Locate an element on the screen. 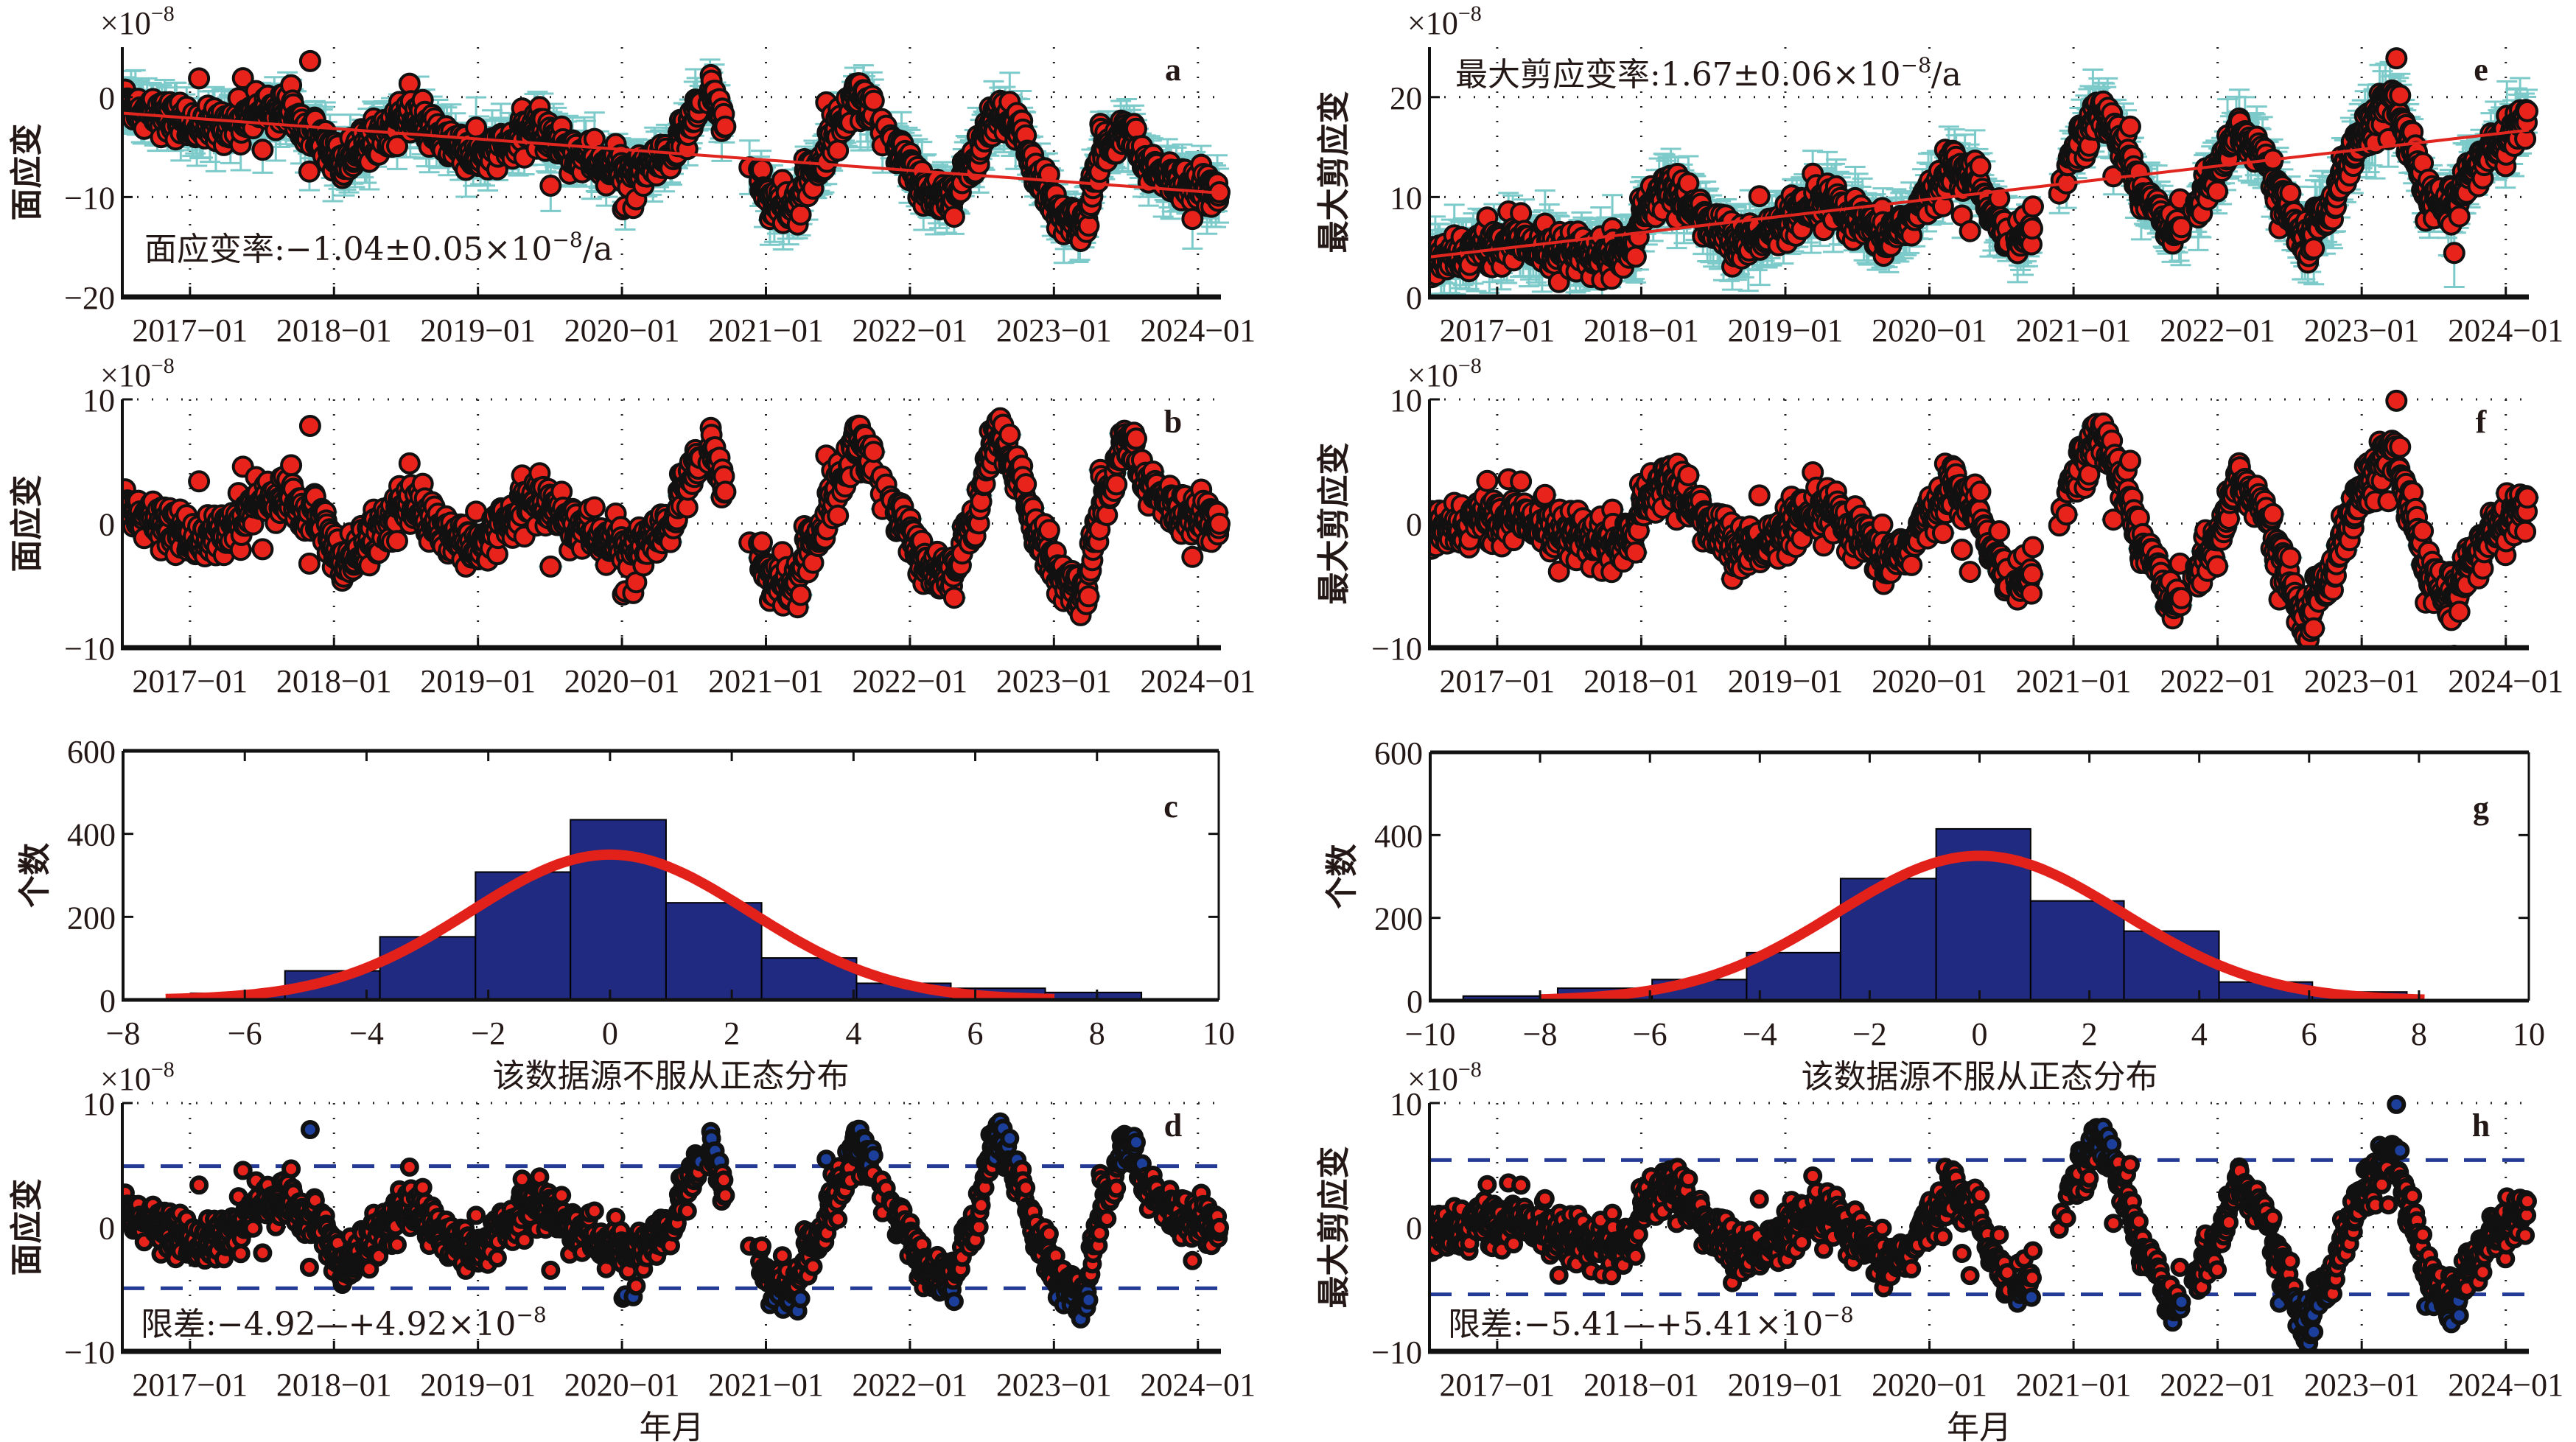 This screenshot has height=1442, width=2576. x-tick-label: 2022−01 is located at coordinates (909, 330).